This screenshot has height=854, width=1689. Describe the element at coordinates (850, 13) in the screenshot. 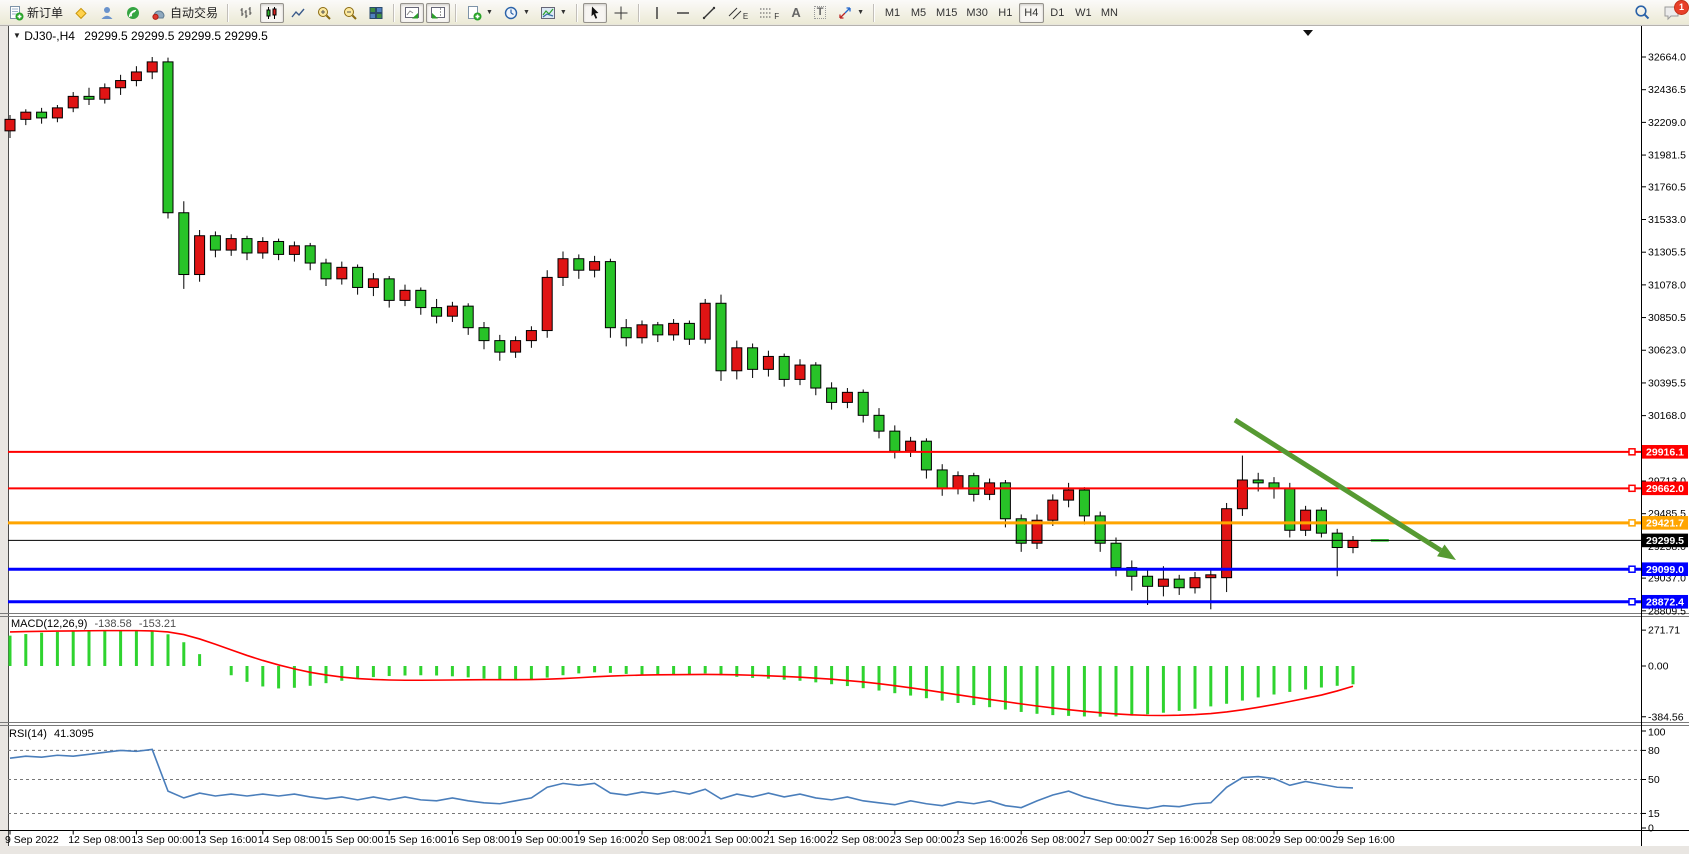

I see `arrows-tool: ▼` at that location.